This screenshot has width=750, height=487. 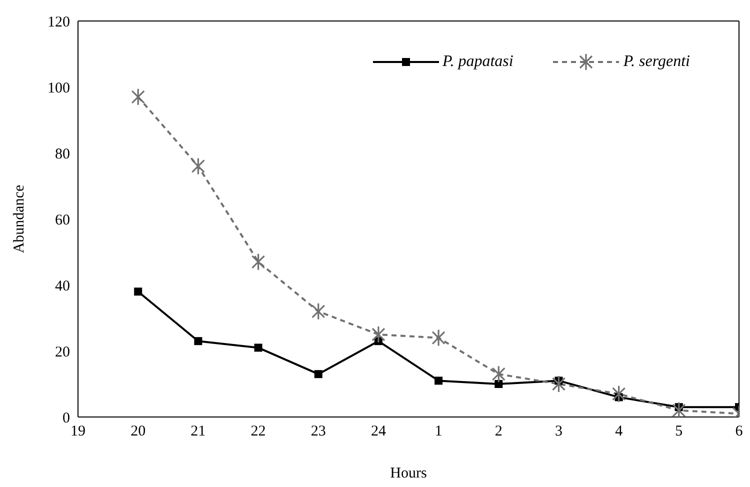 What do you see at coordinates (378, 432) in the screenshot?
I see `x-tick-label: 24` at bounding box center [378, 432].